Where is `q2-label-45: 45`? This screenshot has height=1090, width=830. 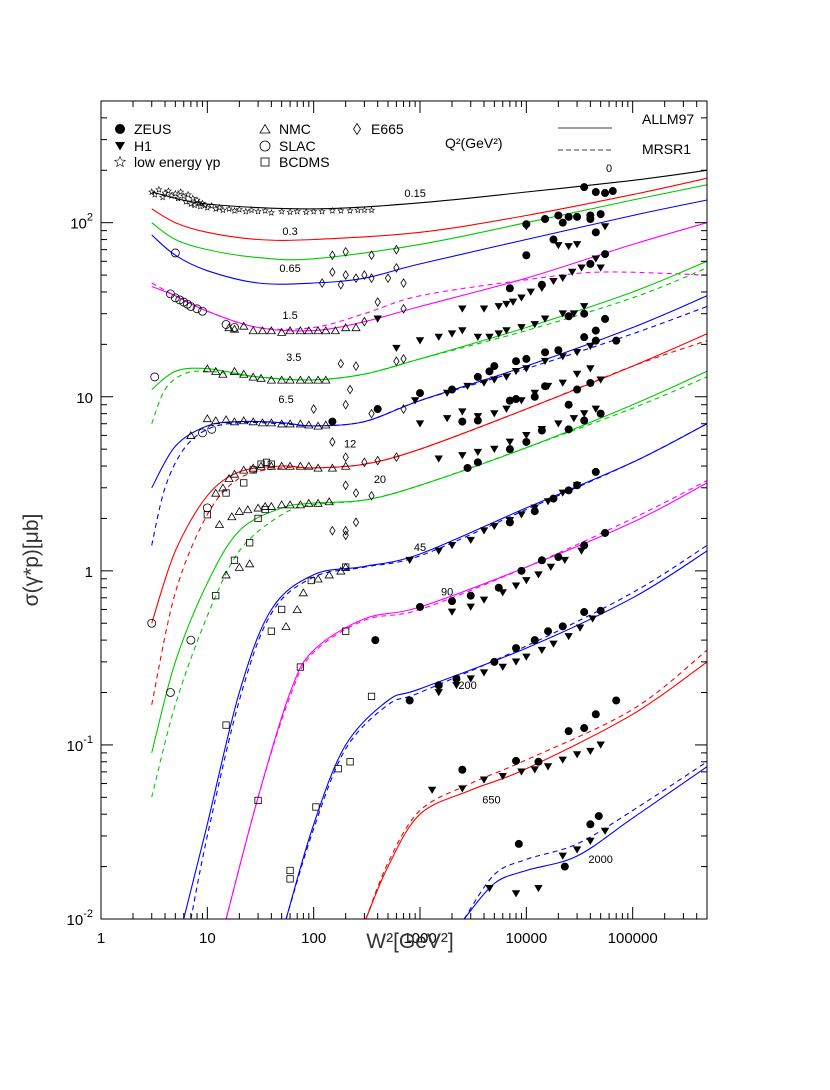 q2-label-45: 45 is located at coordinates (420, 548).